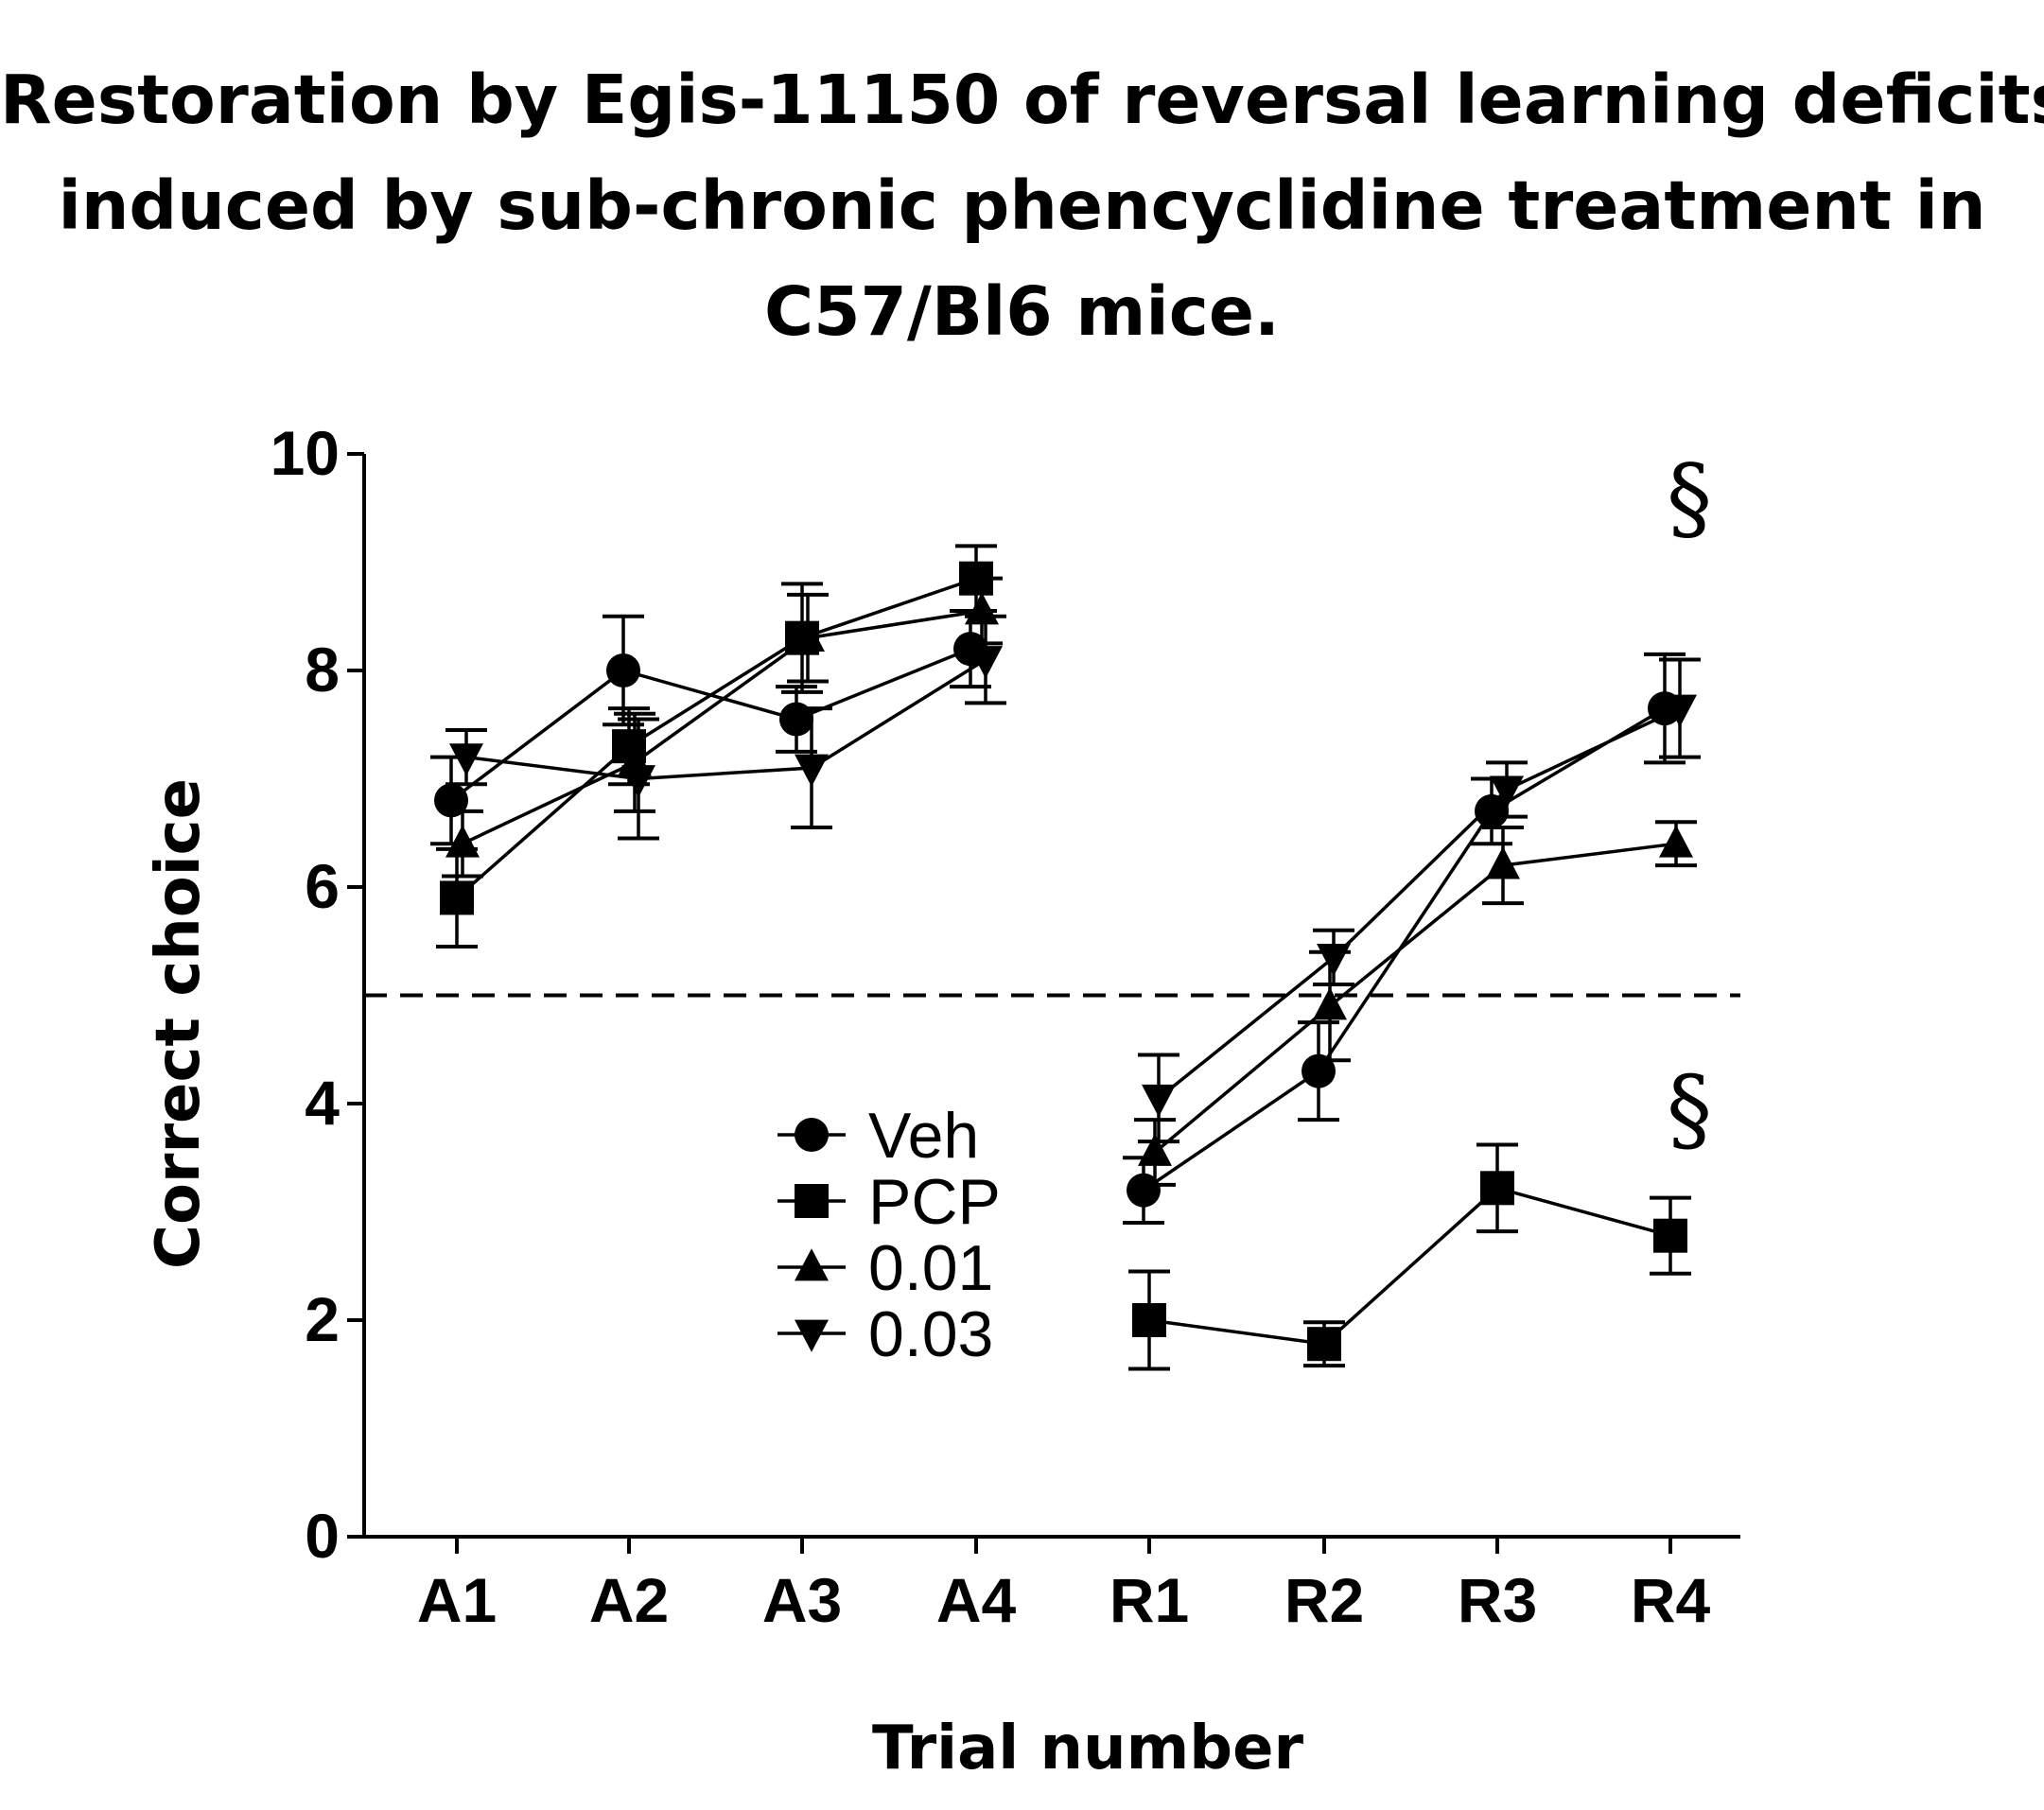 The width and height of the screenshot is (2044, 1810). Describe the element at coordinates (305, 453) in the screenshot. I see `y-tick-label: 10` at that location.